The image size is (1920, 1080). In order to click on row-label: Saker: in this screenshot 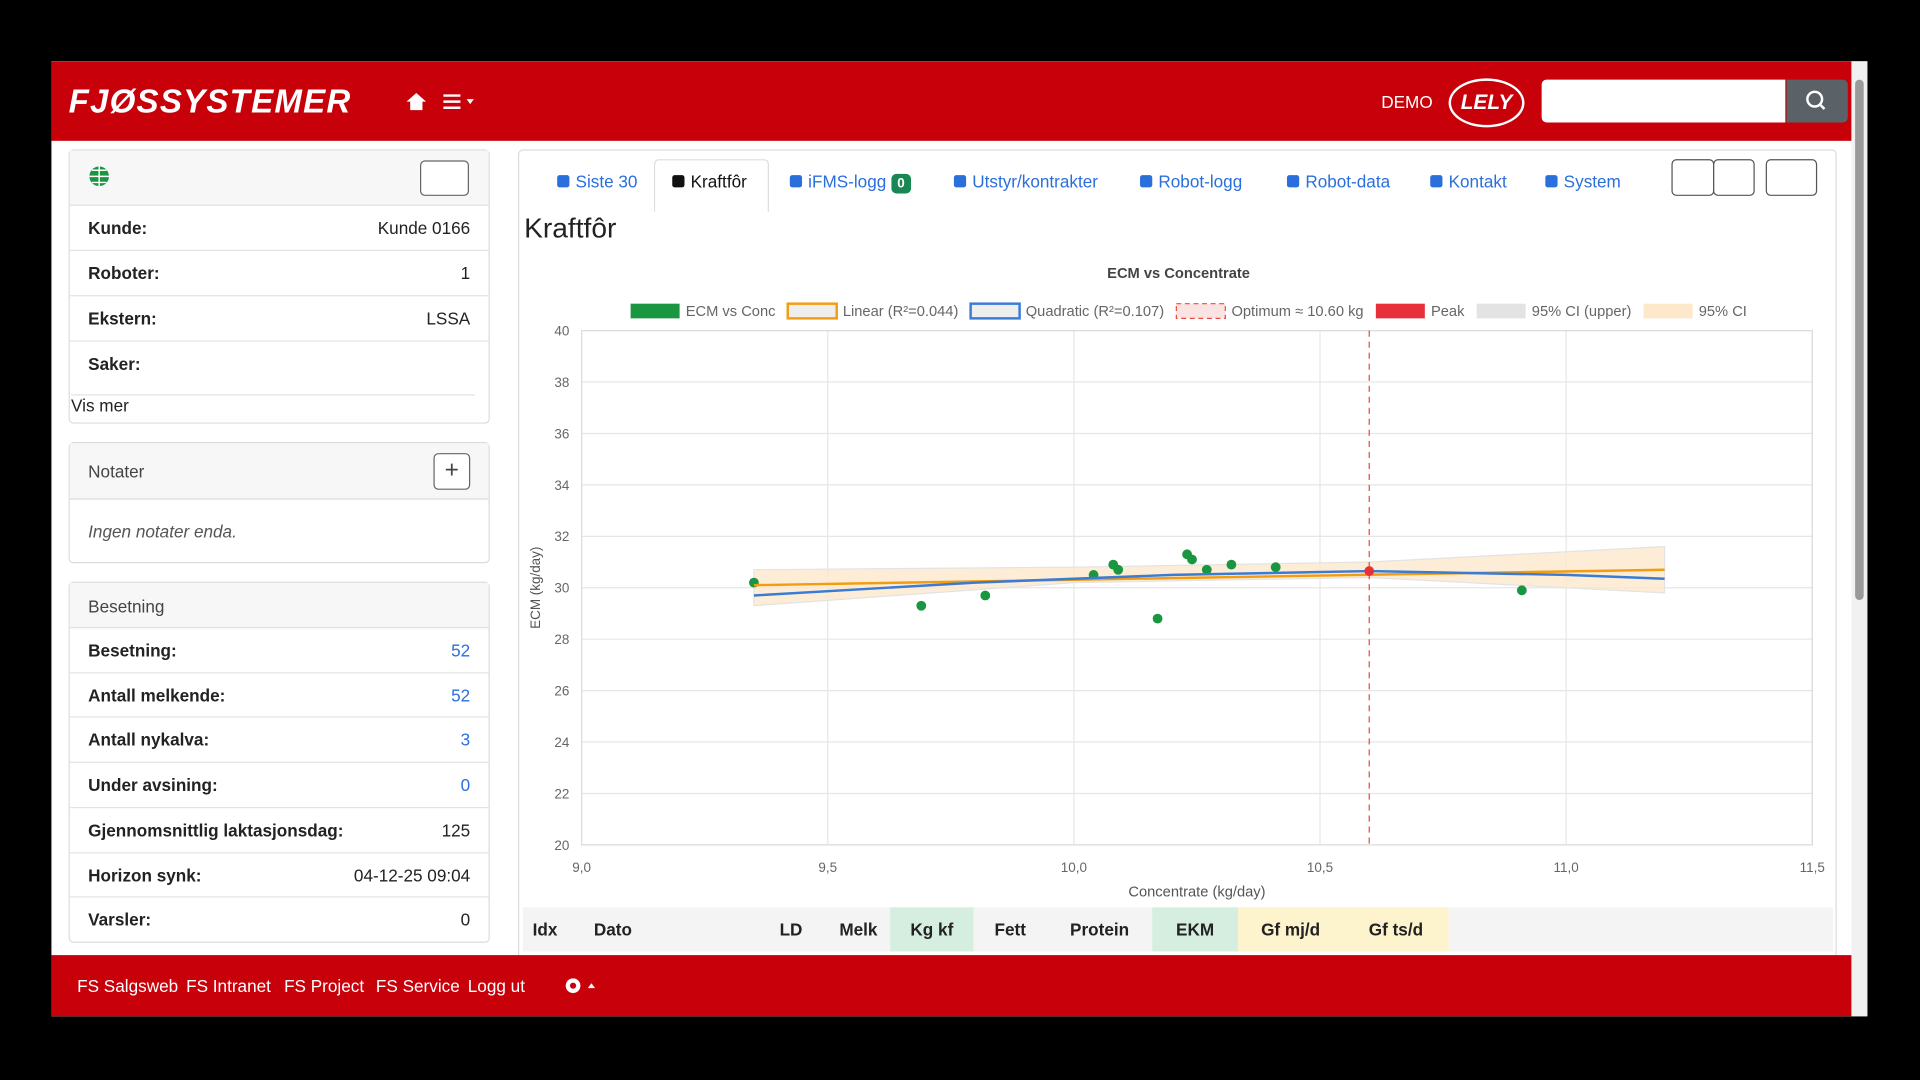, I will do `click(114, 363)`.